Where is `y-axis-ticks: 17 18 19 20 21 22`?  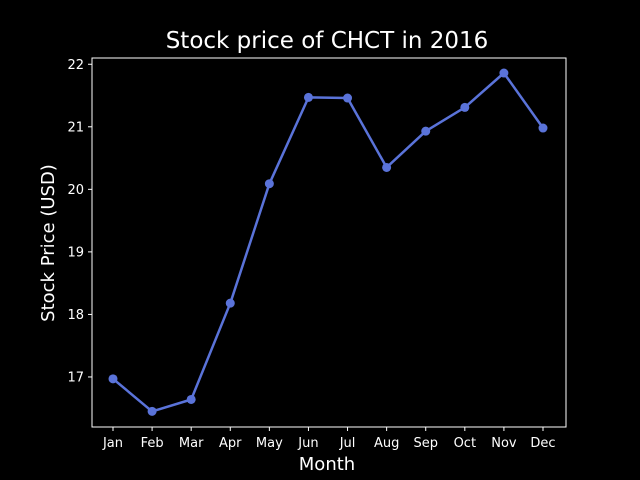 y-axis-ticks: 17 18 19 20 21 22 is located at coordinates (79, 221).